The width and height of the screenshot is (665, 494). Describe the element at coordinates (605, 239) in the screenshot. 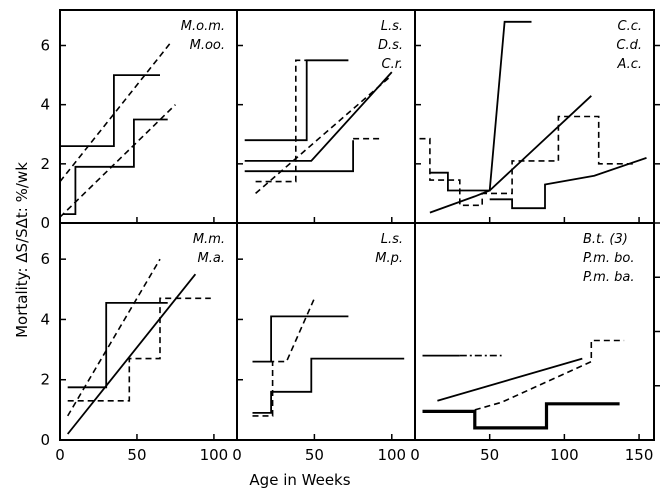

I see `panel-label-line: B.t. (3)` at that location.